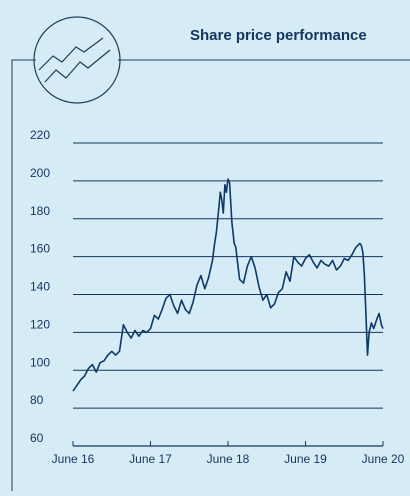  I want to click on y-tick-label: 180, so click(40, 211).